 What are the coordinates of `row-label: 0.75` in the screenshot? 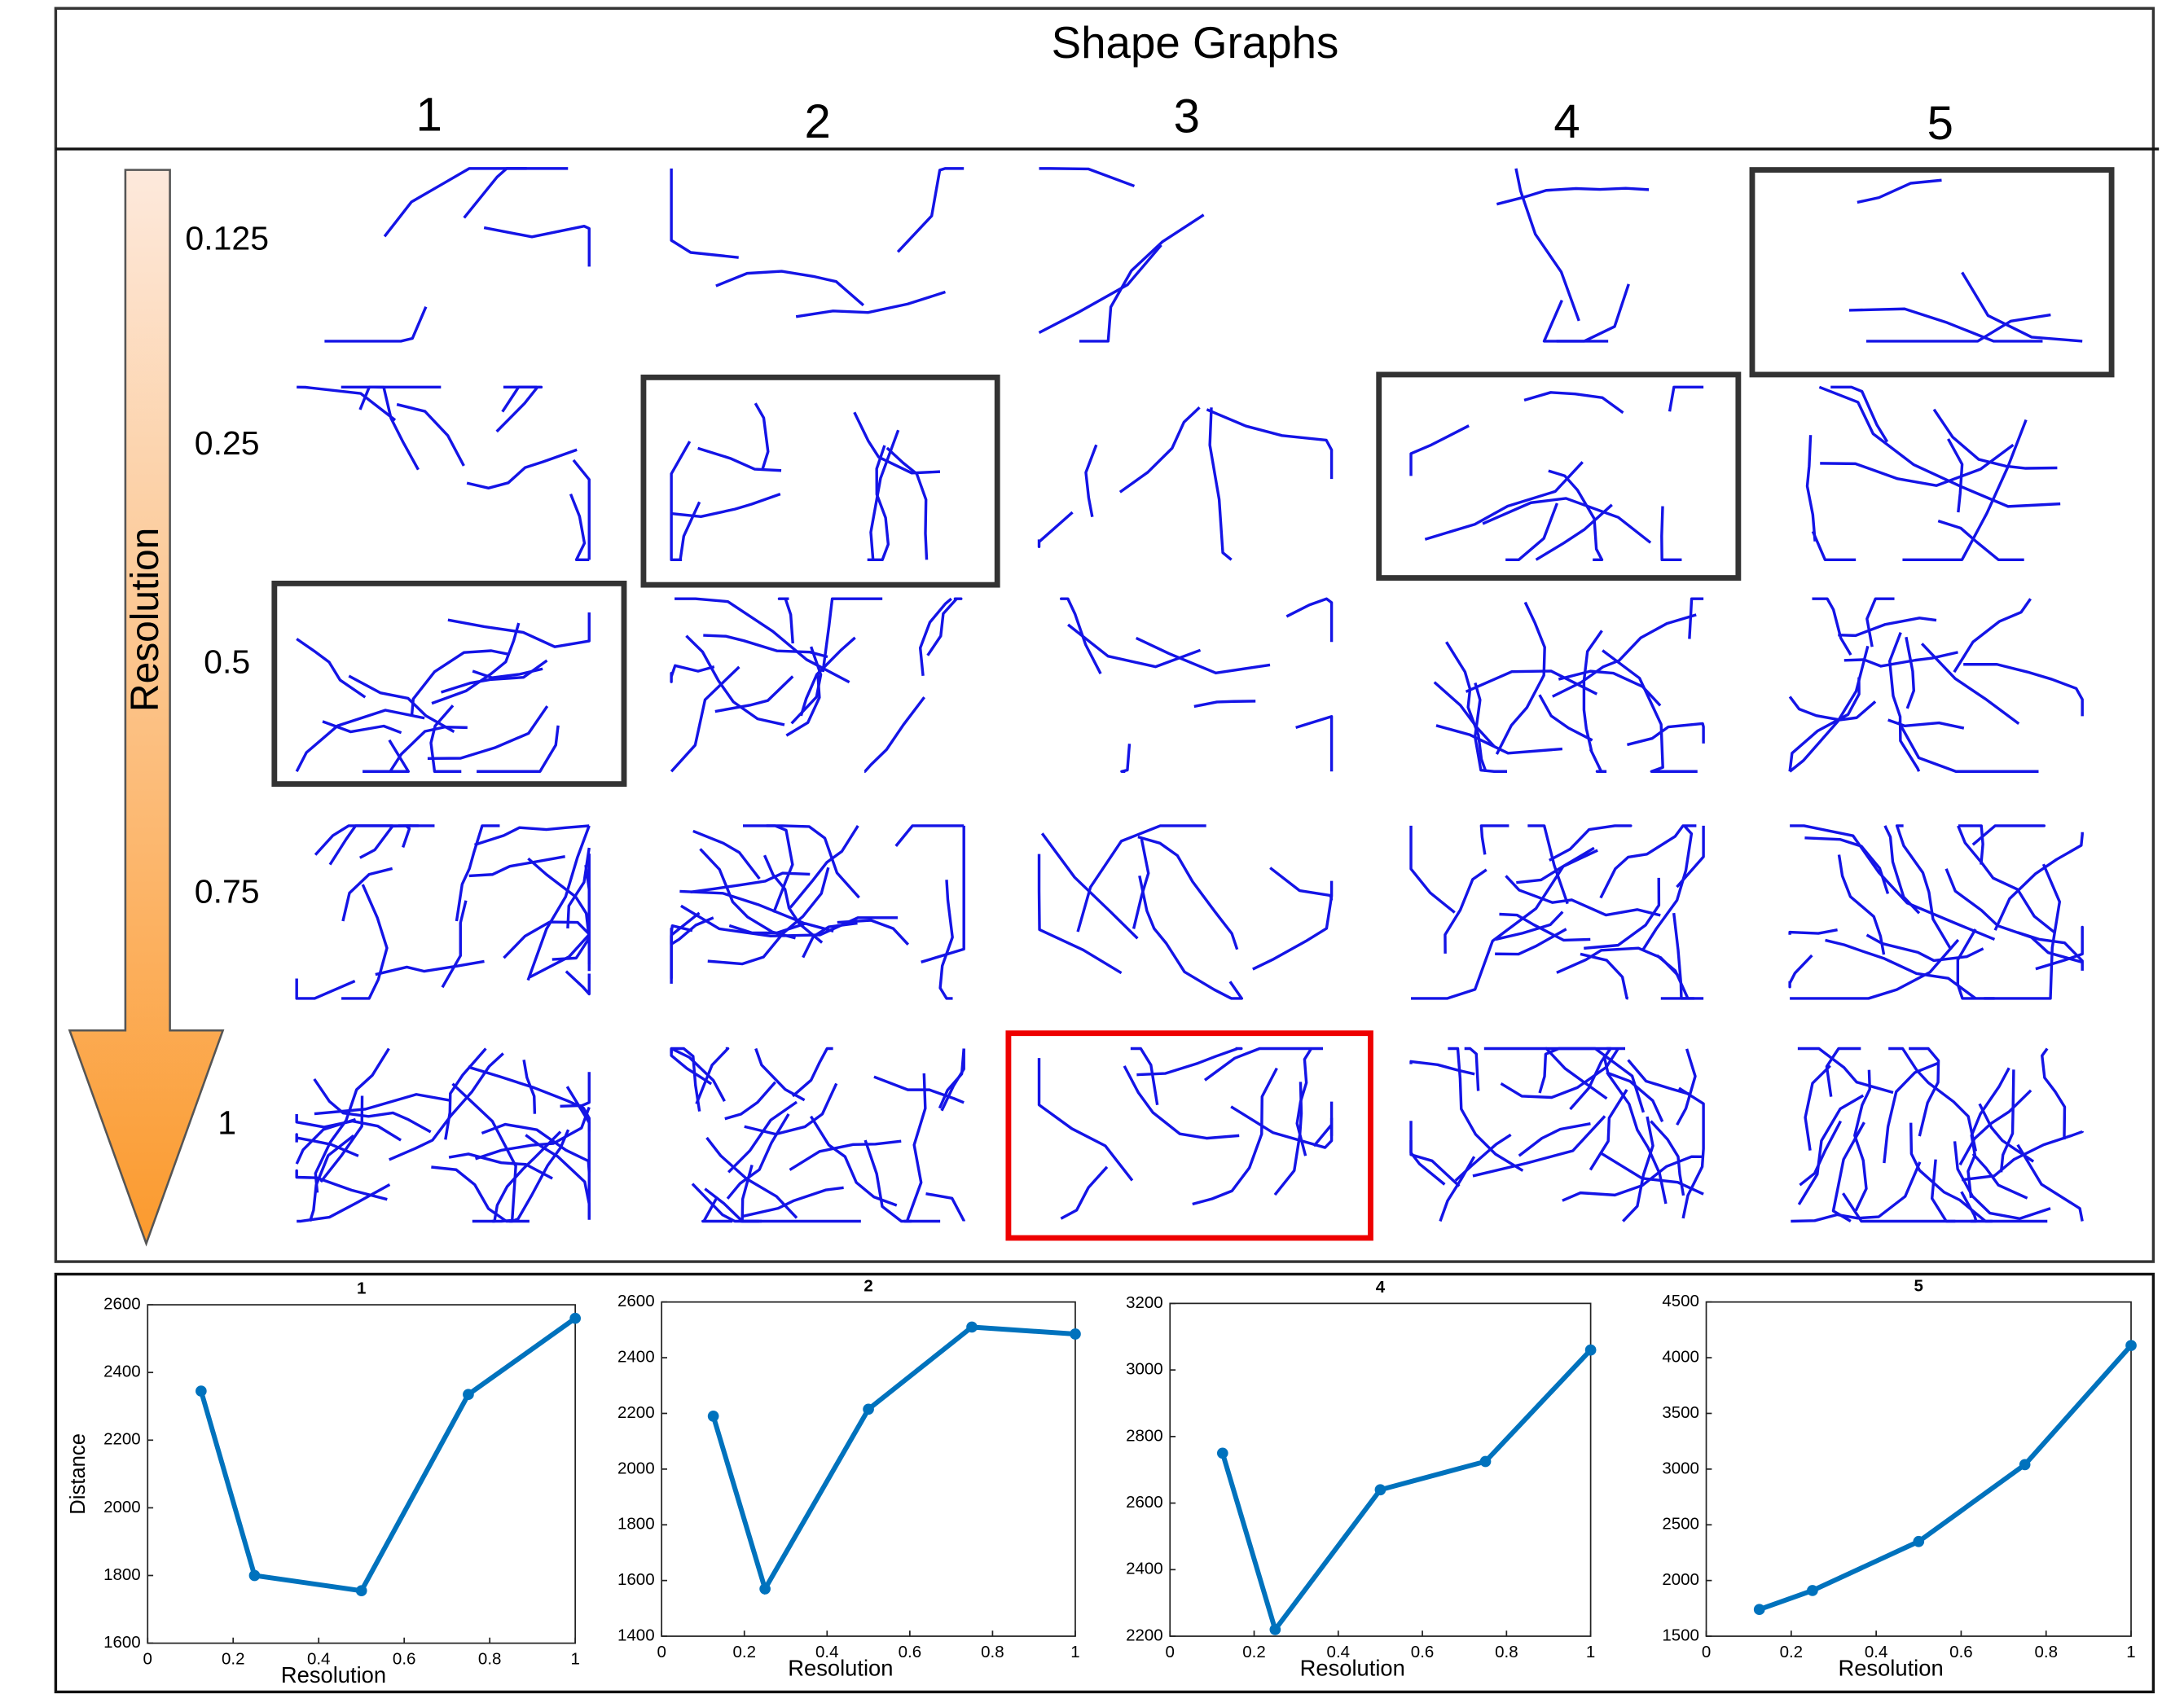 It's located at (228, 892).